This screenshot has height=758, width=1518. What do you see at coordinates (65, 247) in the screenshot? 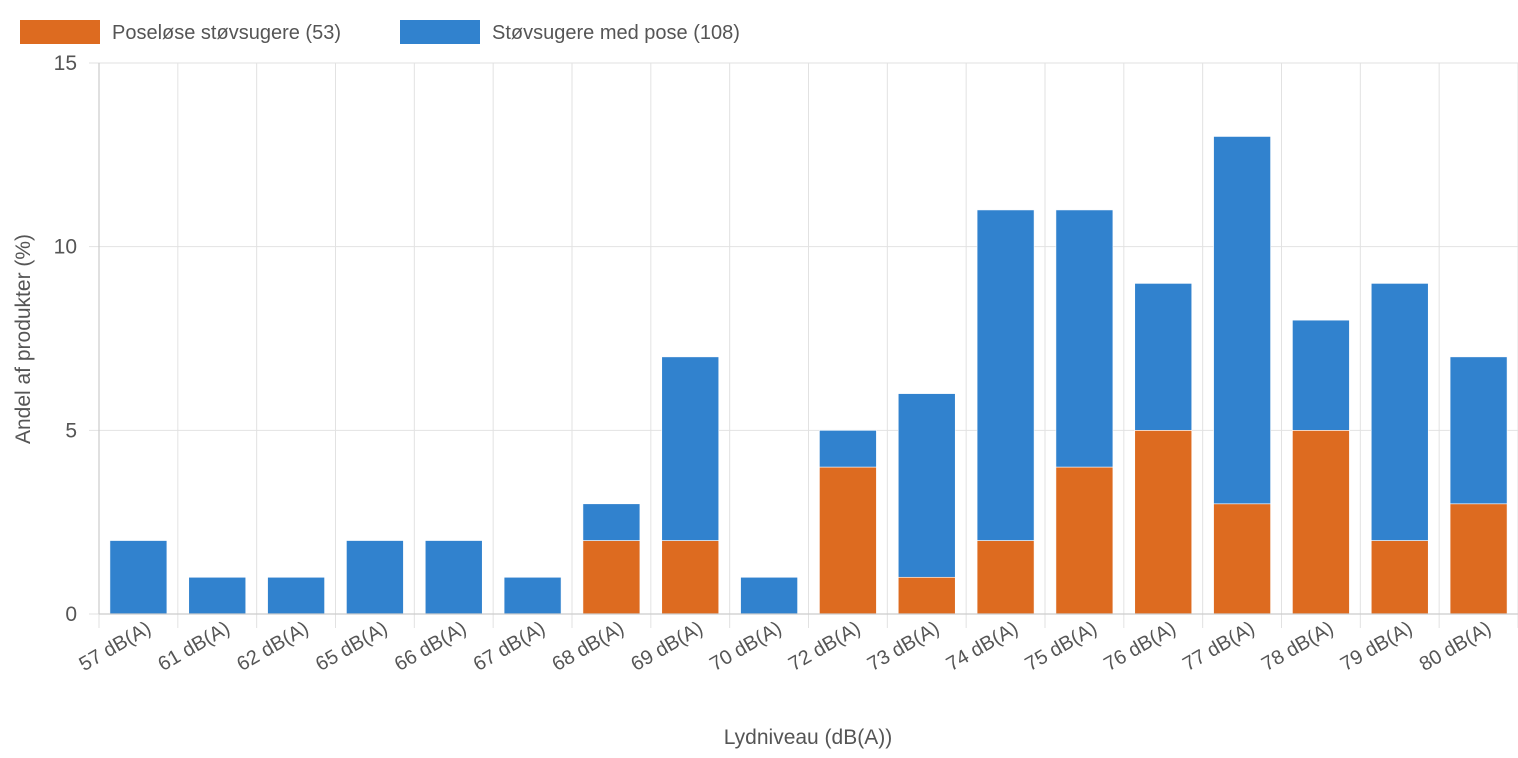
I see `y-tick-label: 10` at bounding box center [65, 247].